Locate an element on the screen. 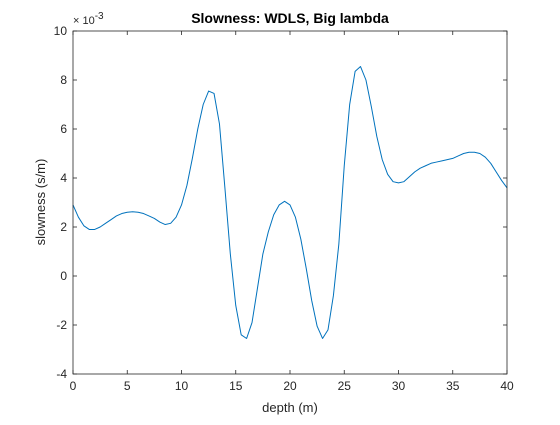 Image resolution: width=560 pixels, height=425 pixels. y-tick-label: -2 is located at coordinates (61, 325).